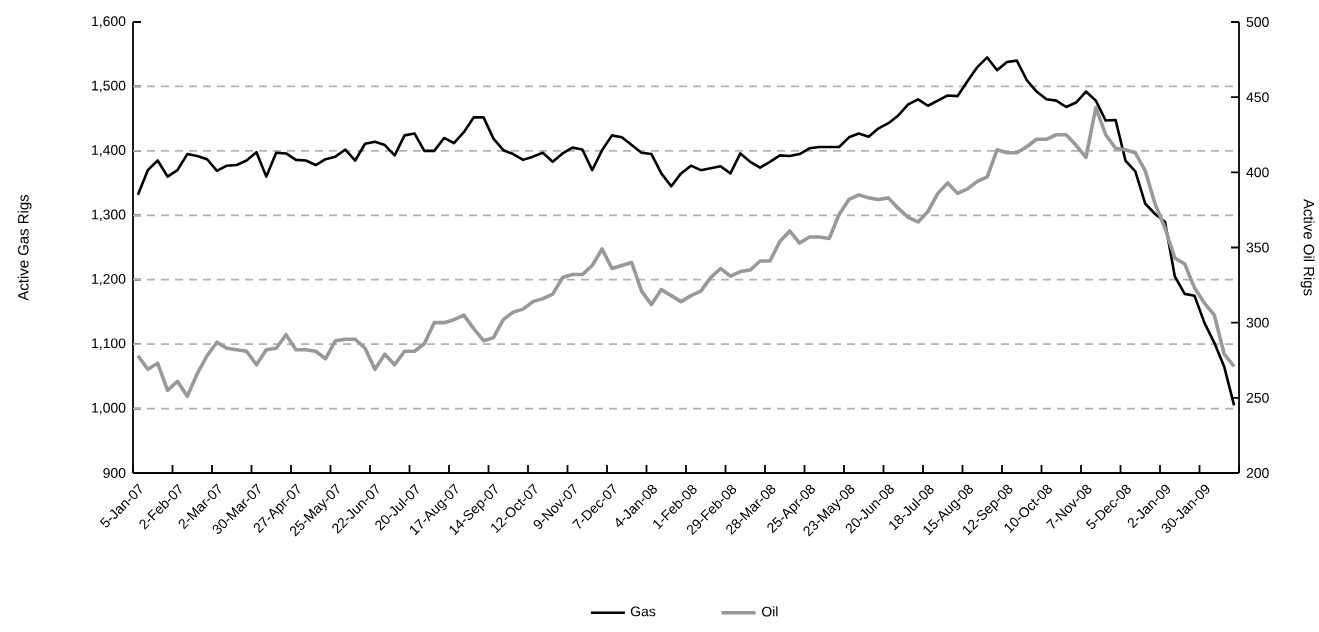 The image size is (1319, 632). I want to click on y-tick-label: 1,600, so click(109, 22).